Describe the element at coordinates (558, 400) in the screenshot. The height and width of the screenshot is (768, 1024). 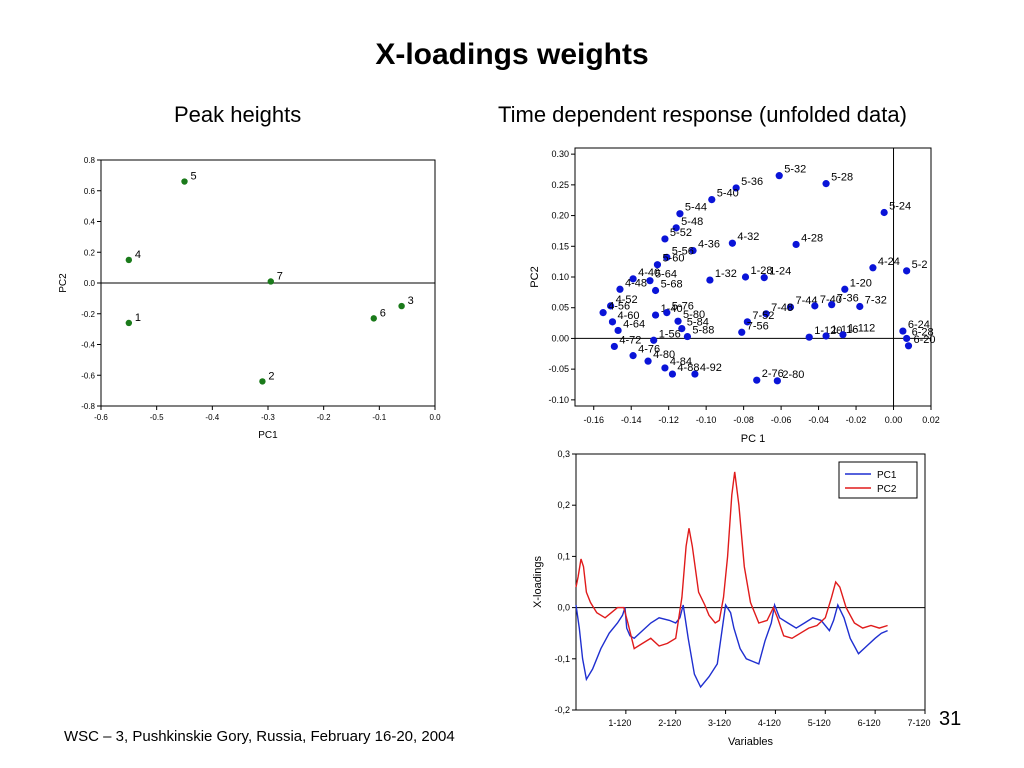
I see `y-tick-label: -0.10` at that location.